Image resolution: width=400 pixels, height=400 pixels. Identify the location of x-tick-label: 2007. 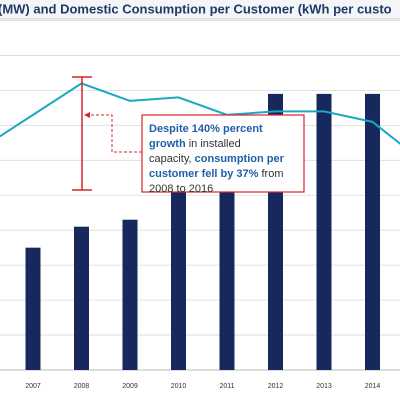
(33, 386).